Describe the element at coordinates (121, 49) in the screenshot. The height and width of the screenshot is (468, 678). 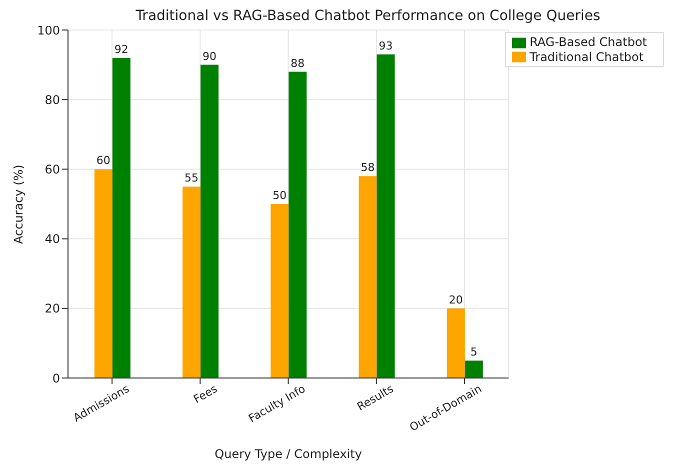
I see `data-label: 92` at that location.